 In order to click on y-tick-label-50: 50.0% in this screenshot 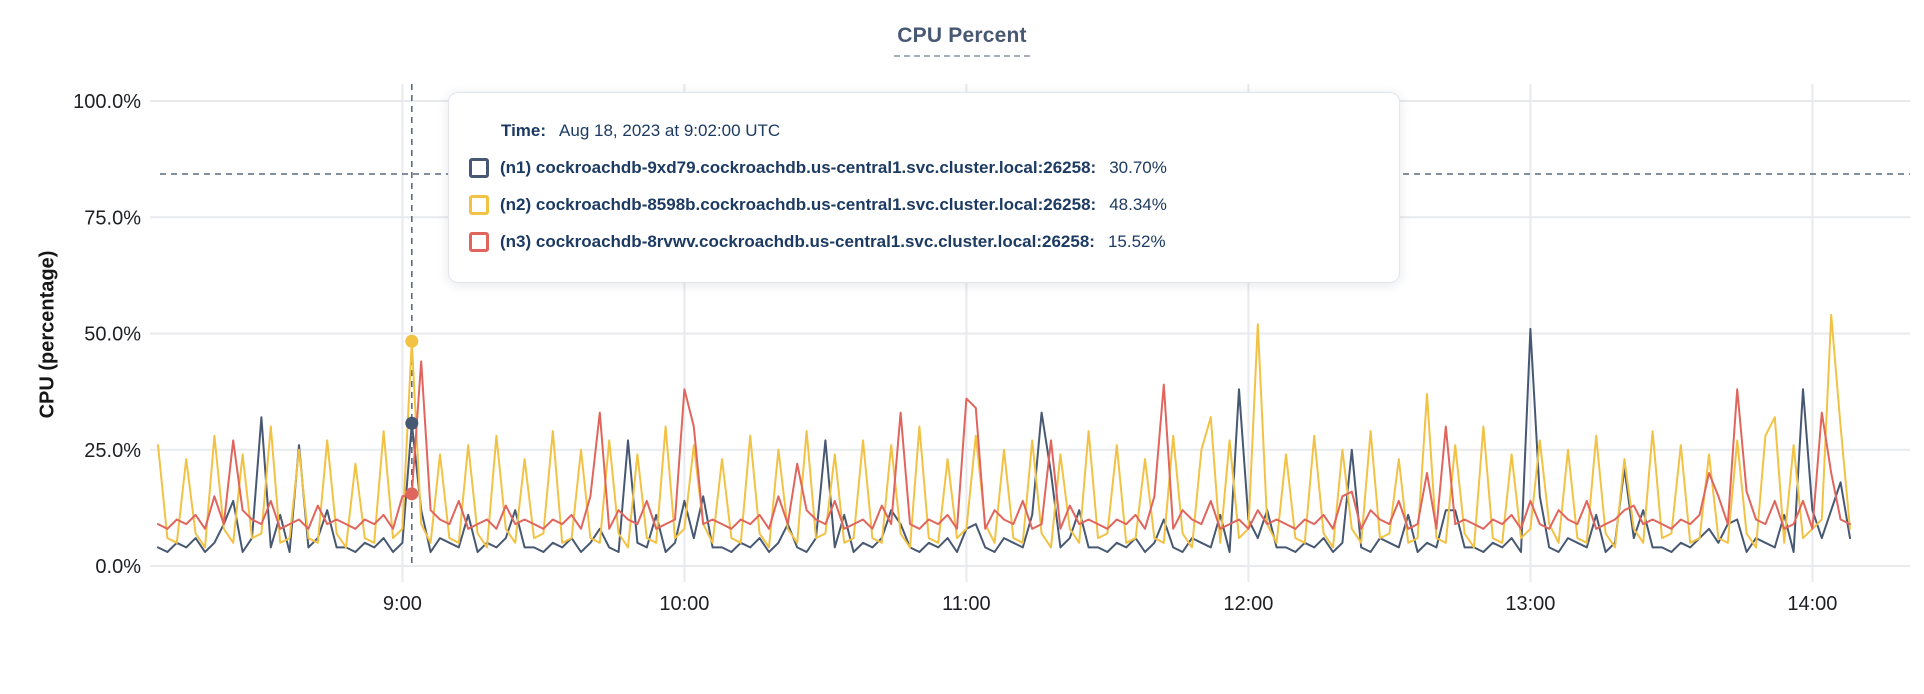, I will do `click(112, 335)`.